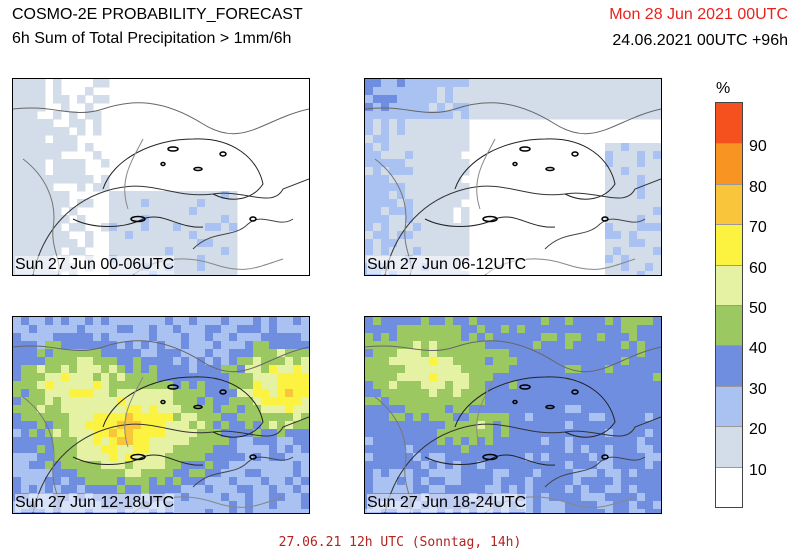 Image resolution: width=800 pixels, height=555 pixels. Describe the element at coordinates (138, 460) in the screenshot. I see `border-line` at that location.